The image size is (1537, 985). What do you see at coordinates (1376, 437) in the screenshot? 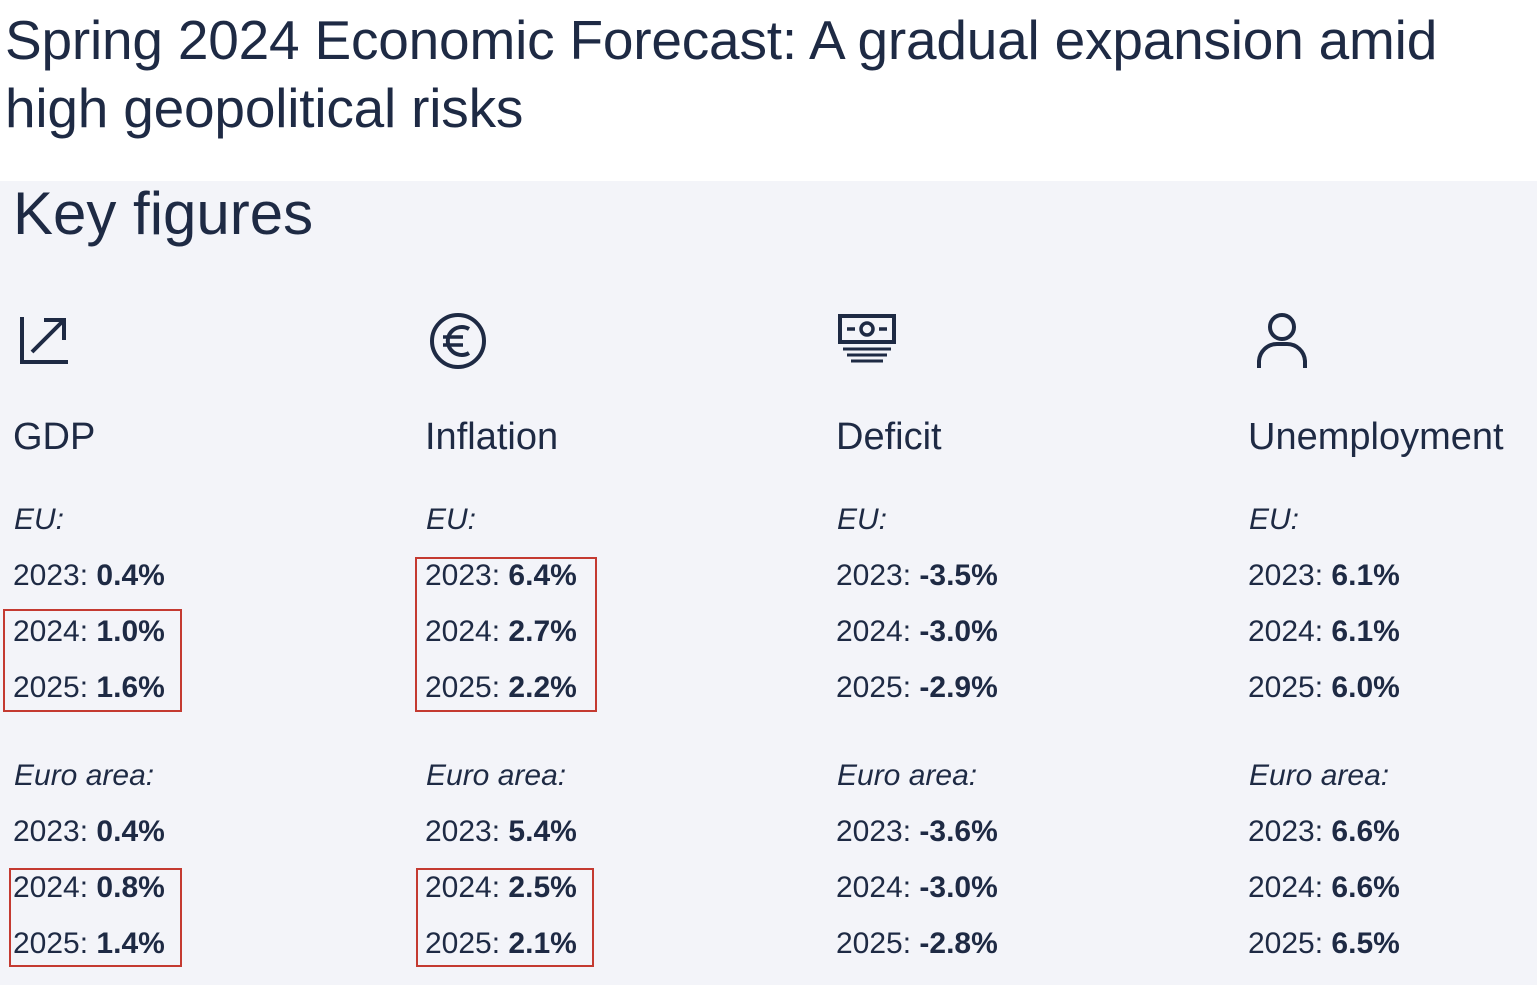
I see `indicator-title: Unemployment` at bounding box center [1376, 437].